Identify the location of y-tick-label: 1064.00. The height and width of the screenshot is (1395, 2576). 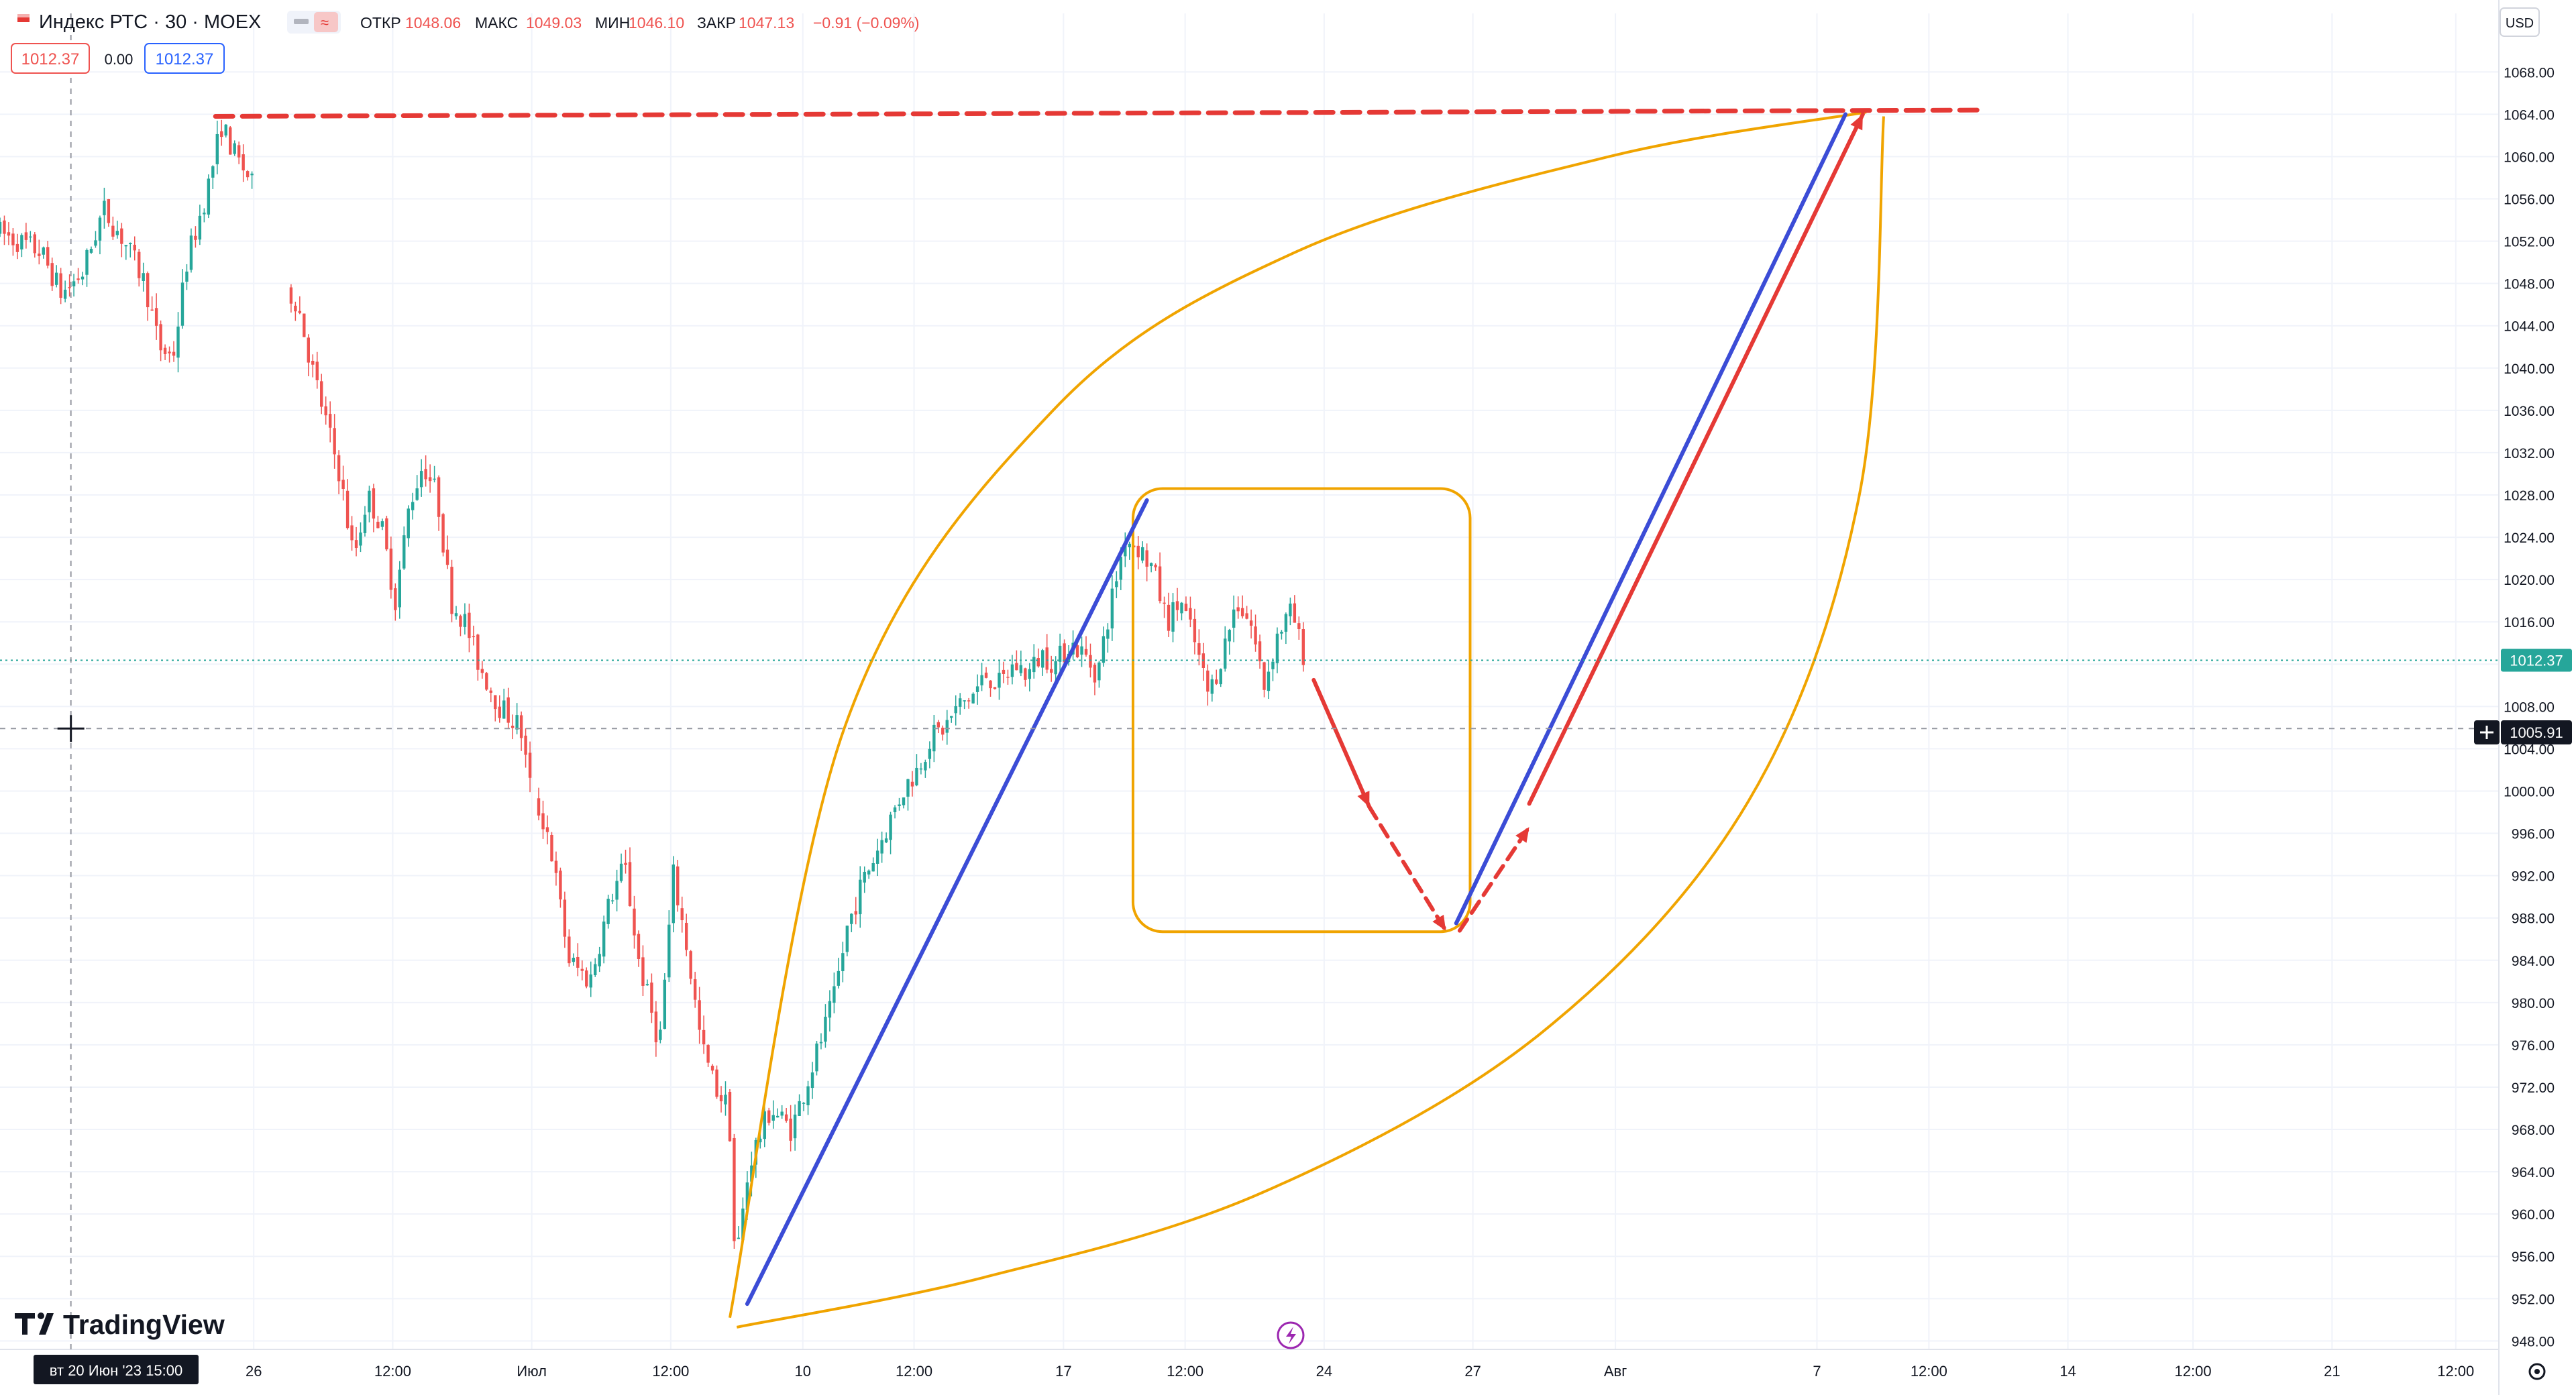
(2529, 115).